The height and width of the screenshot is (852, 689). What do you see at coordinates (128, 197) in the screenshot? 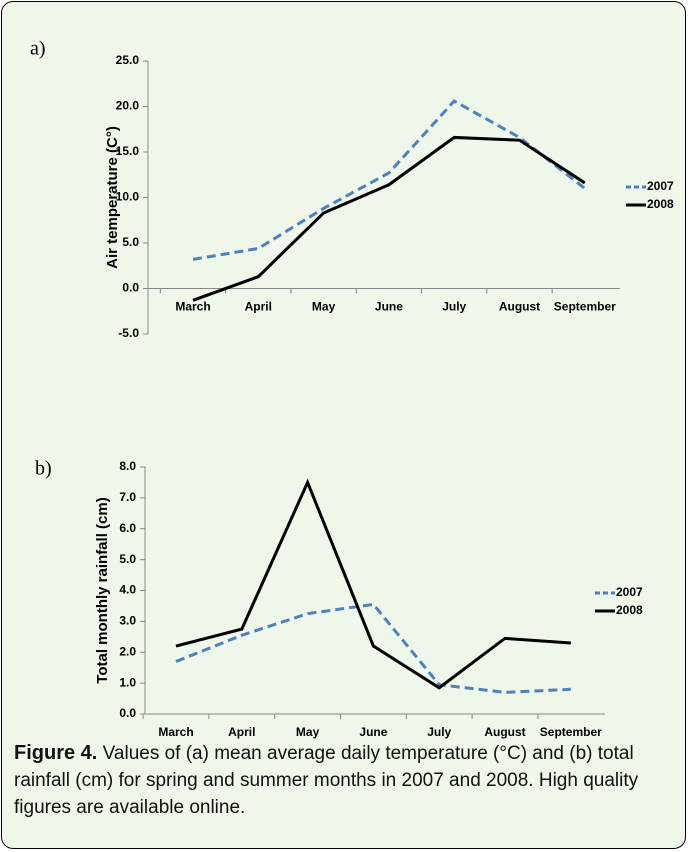
I see `y-tick-label: 10.0` at bounding box center [128, 197].